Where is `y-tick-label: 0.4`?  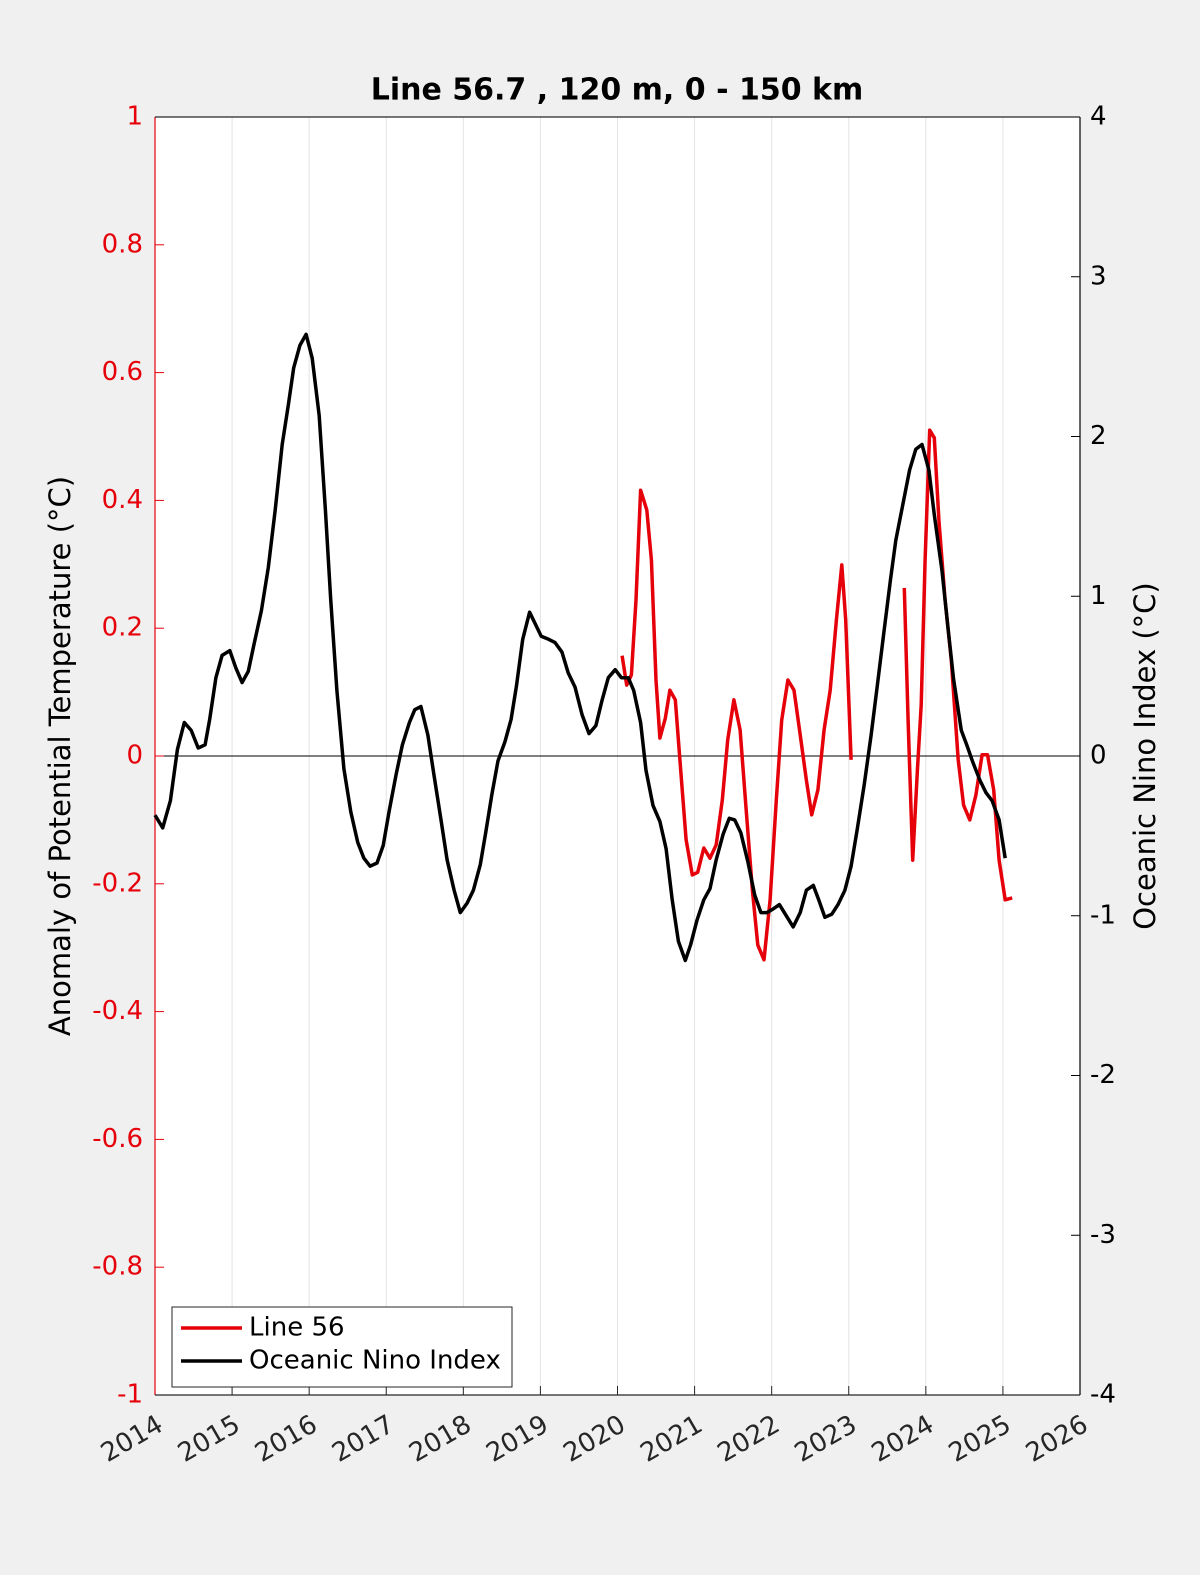
y-tick-label: 0.4 is located at coordinates (122, 500).